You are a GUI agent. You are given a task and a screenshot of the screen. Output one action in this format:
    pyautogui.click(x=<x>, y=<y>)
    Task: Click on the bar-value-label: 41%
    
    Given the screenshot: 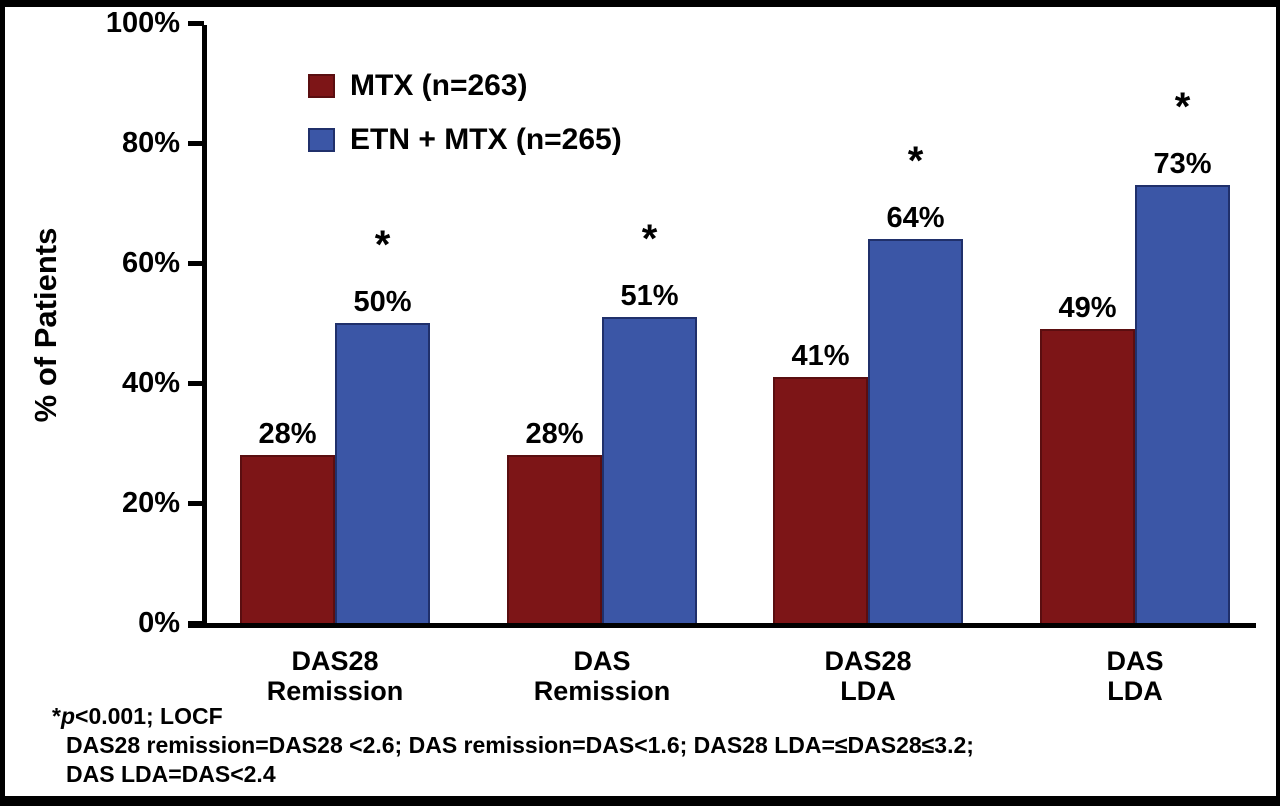 What is the action you would take?
    pyautogui.click(x=820, y=356)
    